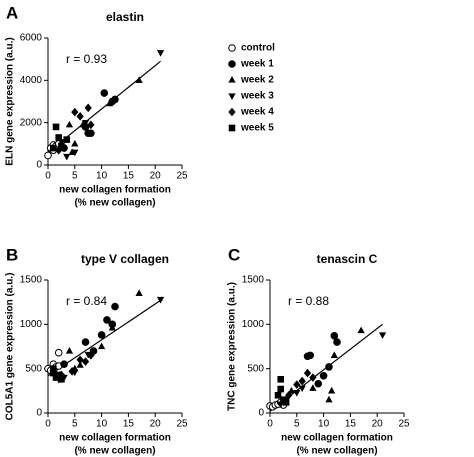 The image size is (474, 457). What do you see at coordinates (10, 101) in the screenshot?
I see `y-axis-label: ELN gene expression (a.u.)` at bounding box center [10, 101].